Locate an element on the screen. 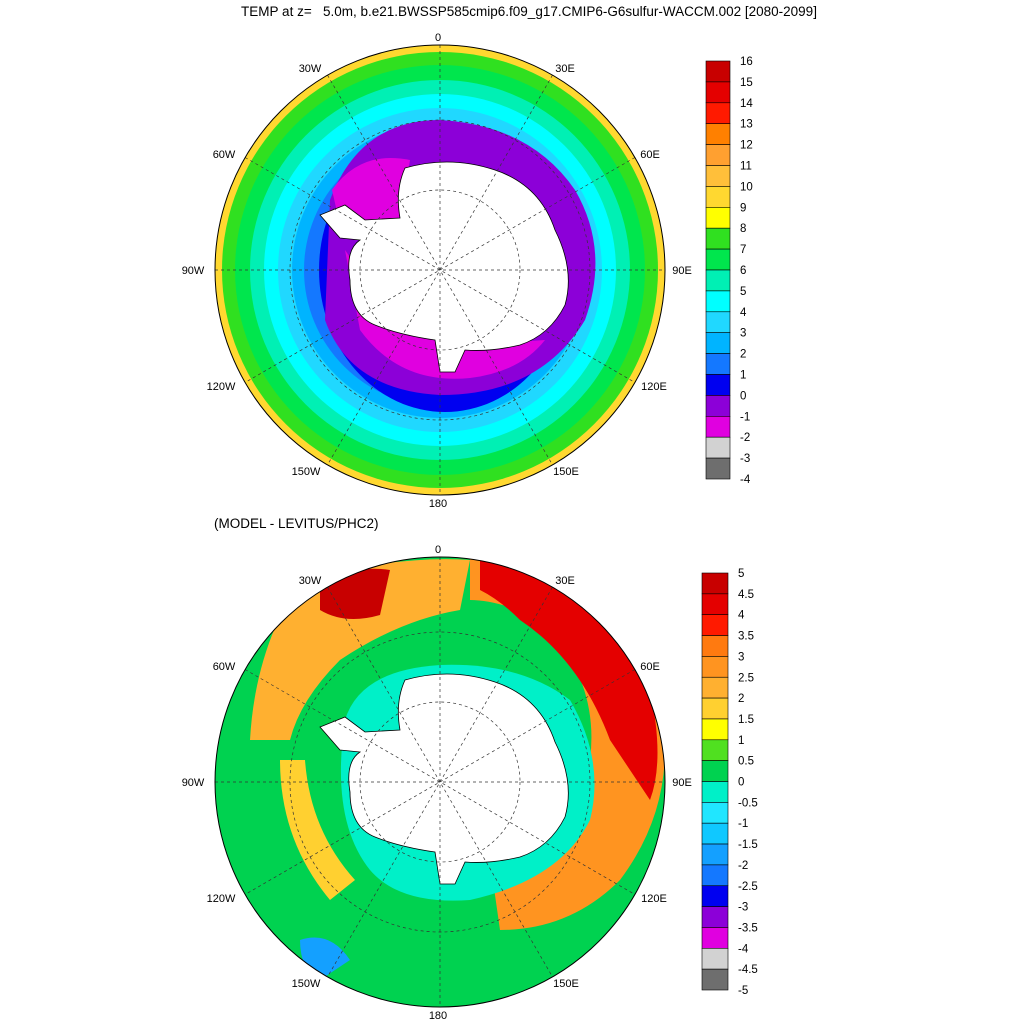  top-colorbar-label: 12 is located at coordinates (746, 146).